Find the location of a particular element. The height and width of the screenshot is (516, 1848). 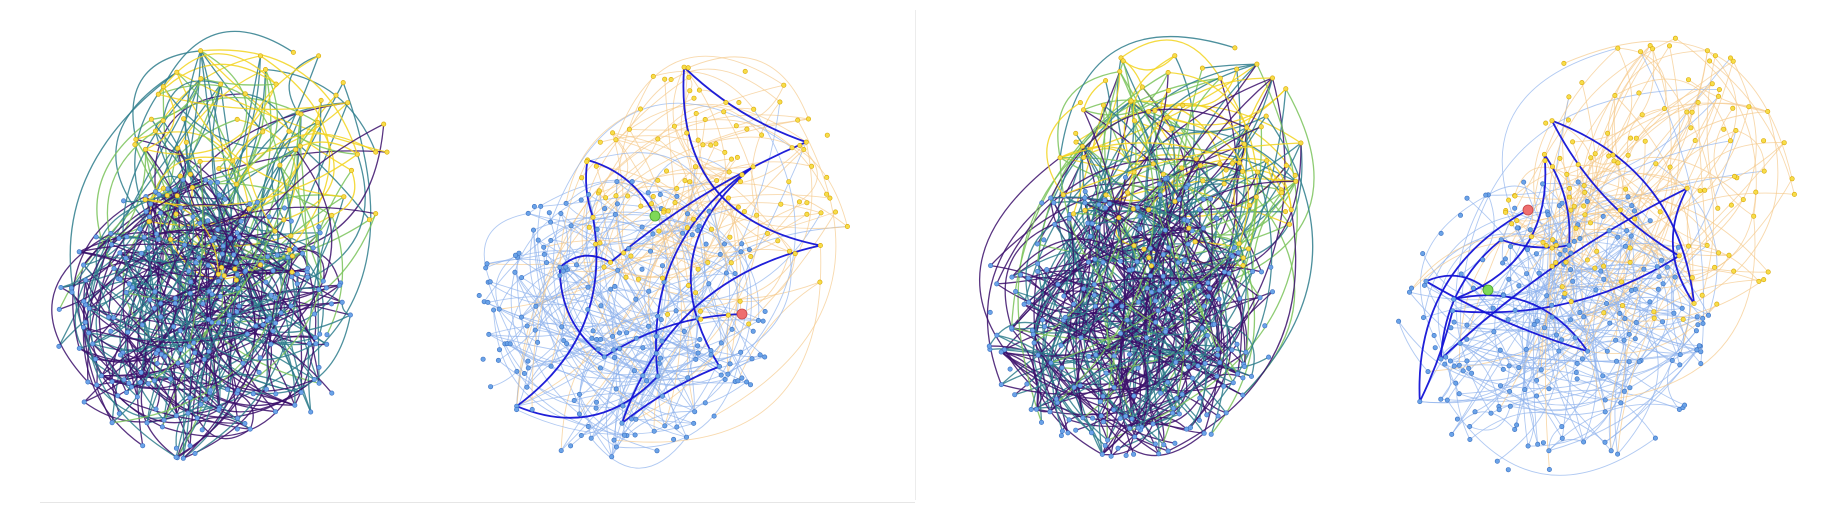

edge-layer is located at coordinates (1147, 246).